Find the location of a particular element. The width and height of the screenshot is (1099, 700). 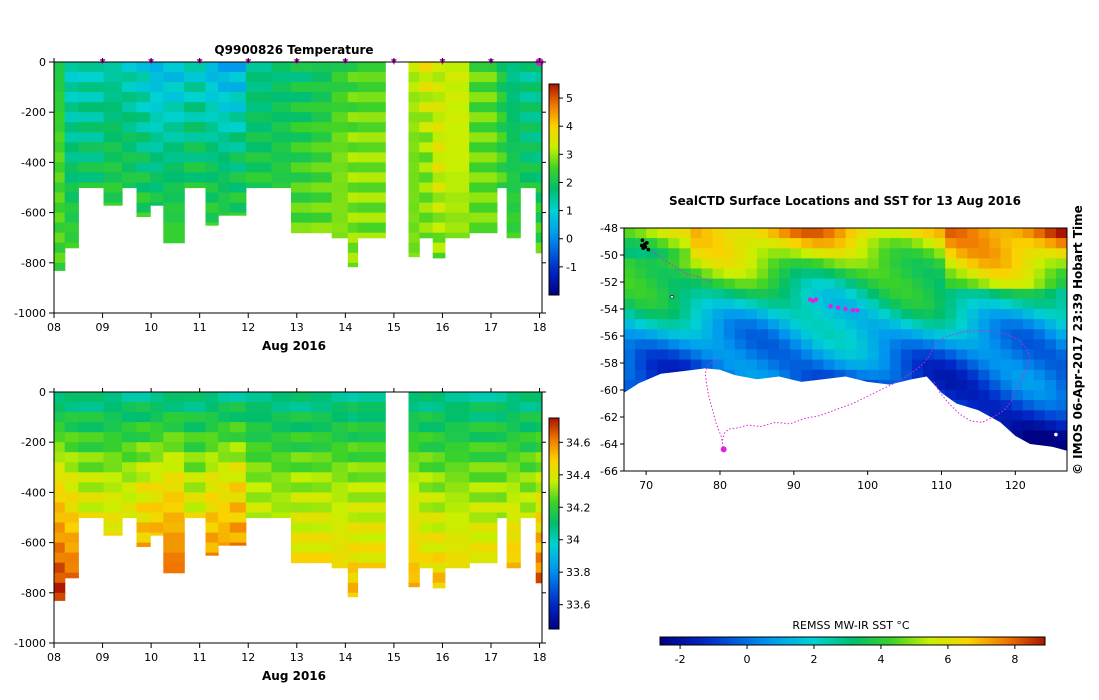

island-marker is located at coordinates (672, 297).